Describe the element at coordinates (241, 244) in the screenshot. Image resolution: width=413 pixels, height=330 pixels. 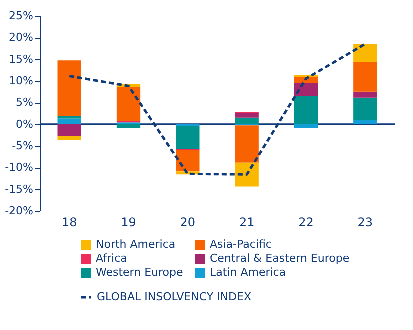
I see `legend-label: Asia-Pacific` at that location.